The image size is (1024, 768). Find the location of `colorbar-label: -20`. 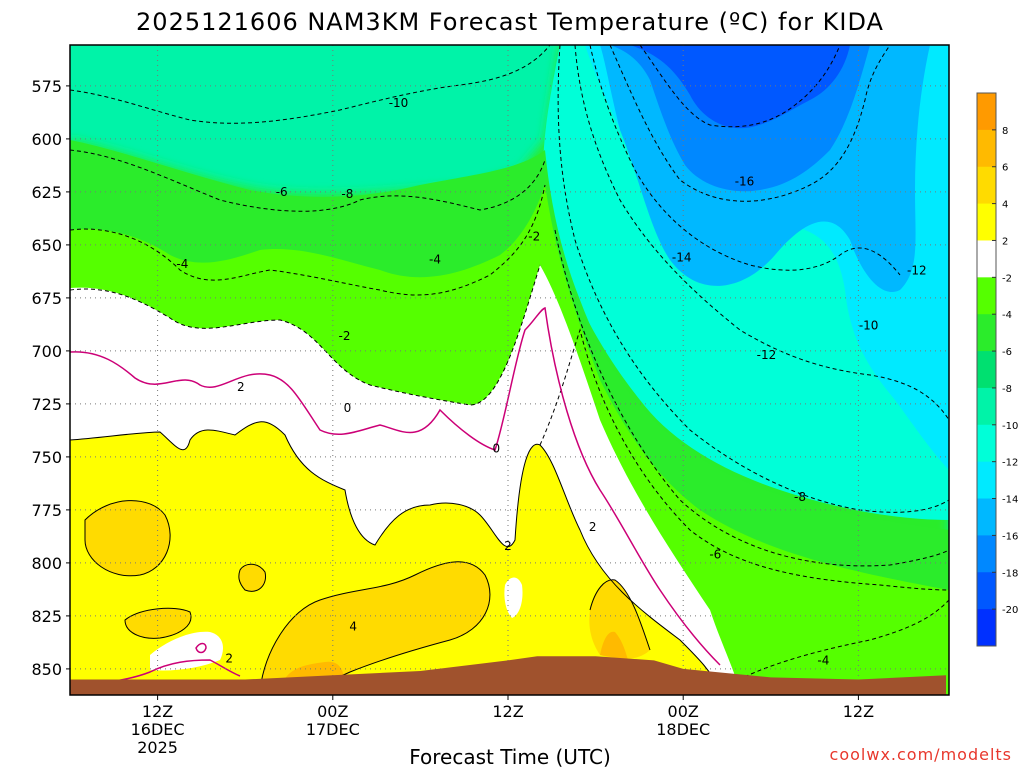

colorbar-label: -20 is located at coordinates (1010, 610).